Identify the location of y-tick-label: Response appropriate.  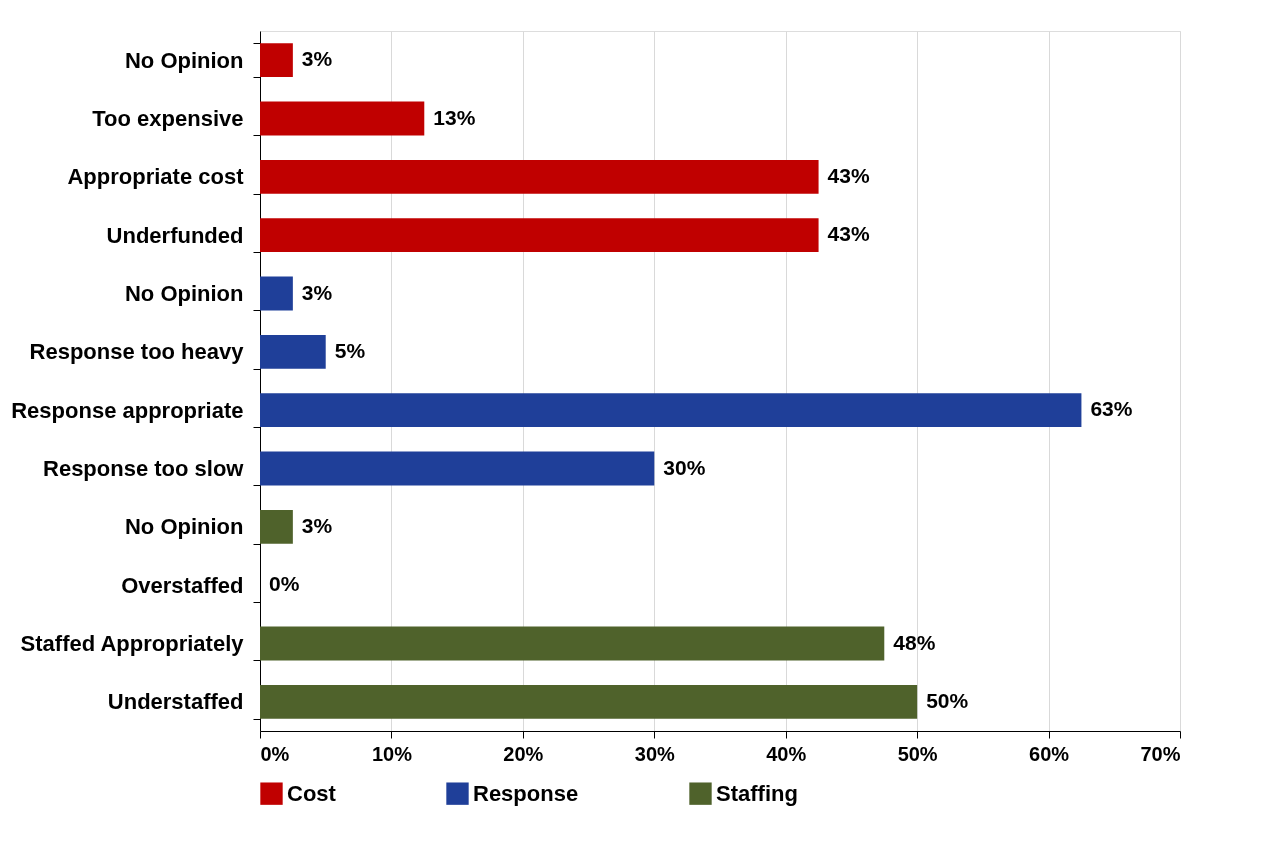
(127, 410).